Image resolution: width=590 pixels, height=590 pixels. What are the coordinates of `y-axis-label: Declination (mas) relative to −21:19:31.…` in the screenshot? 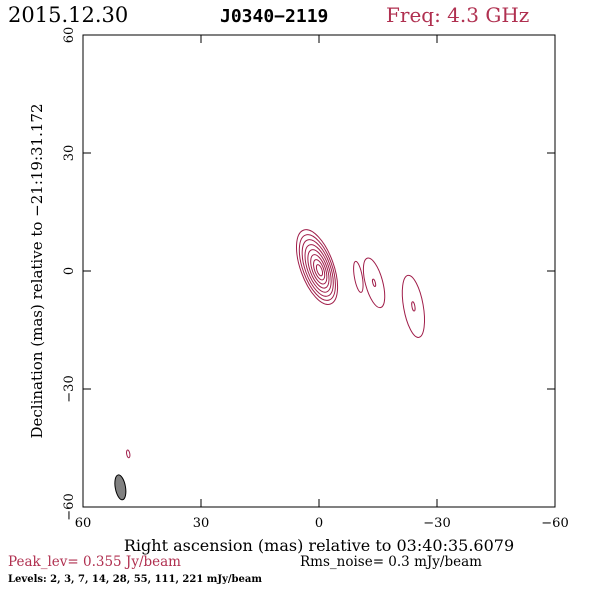 It's located at (37, 270).